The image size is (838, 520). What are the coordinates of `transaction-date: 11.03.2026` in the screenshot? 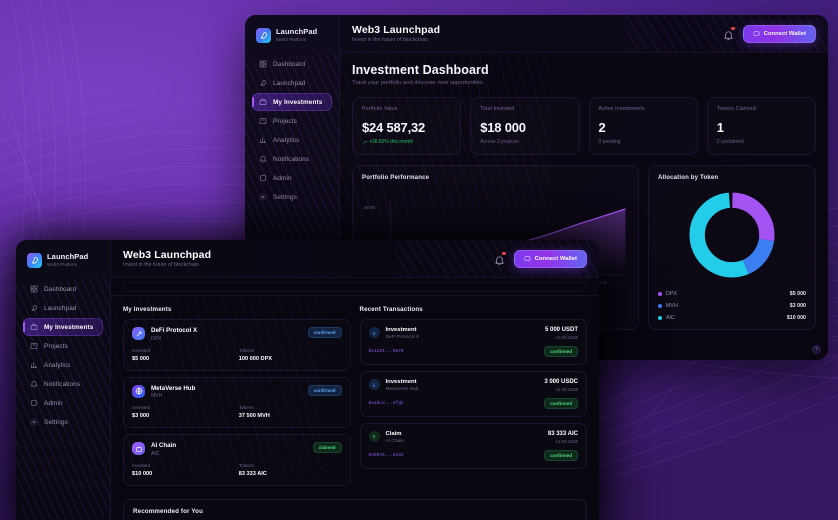 It's located at (566, 389).